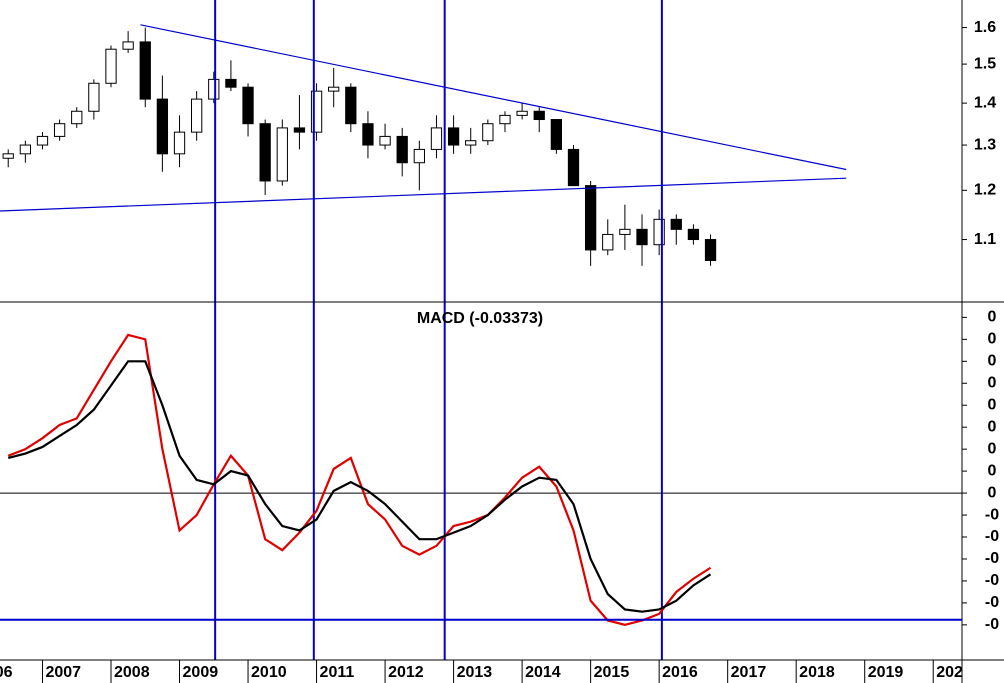 The width and height of the screenshot is (1004, 683). What do you see at coordinates (6, 672) in the screenshot?
I see `x-tick-label: 2006` at bounding box center [6, 672].